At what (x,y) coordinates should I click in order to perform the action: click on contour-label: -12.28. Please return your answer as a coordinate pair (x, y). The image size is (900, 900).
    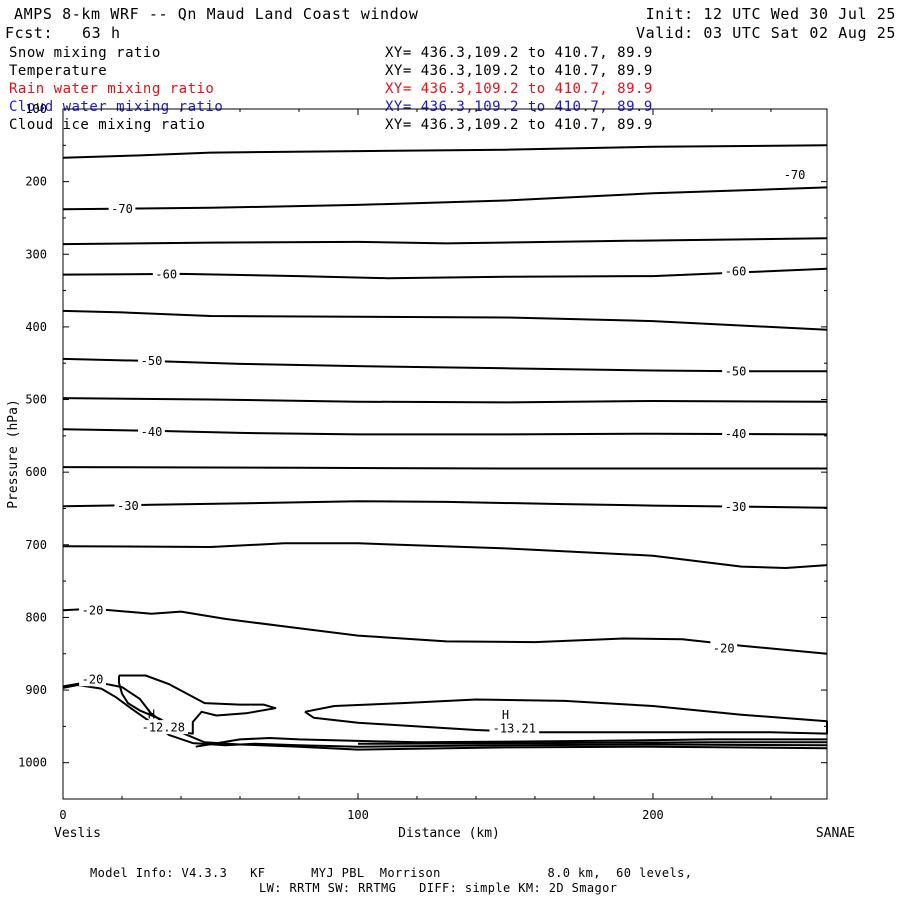
    Looking at the image, I should click on (163, 728).